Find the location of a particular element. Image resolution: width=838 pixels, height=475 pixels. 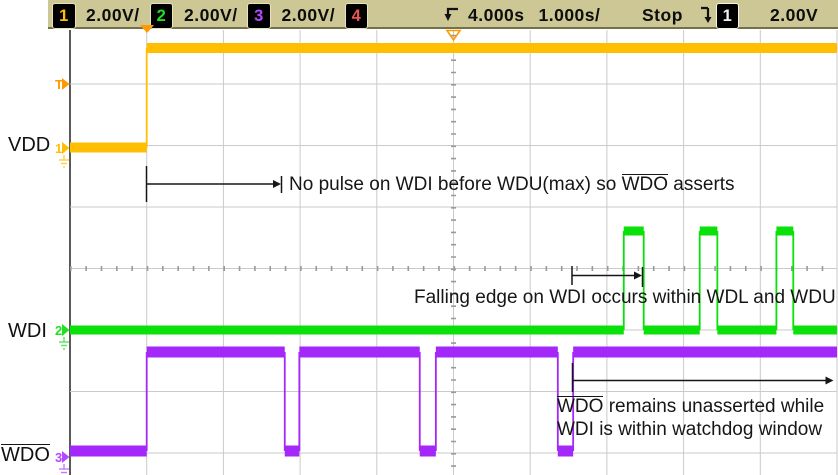

svg-text: 3 is located at coordinates (58, 457).